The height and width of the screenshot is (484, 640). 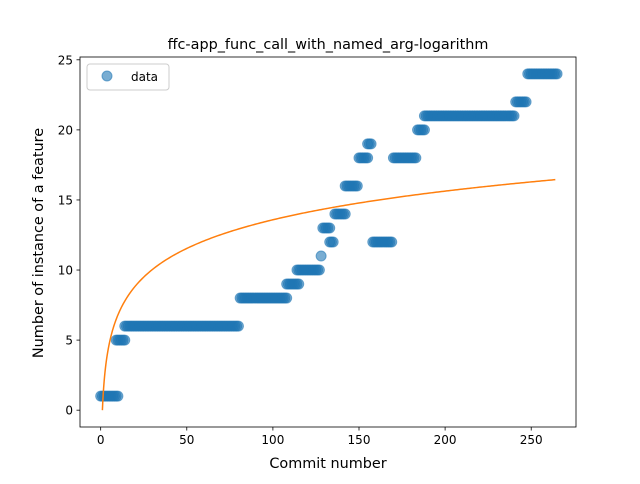 I want to click on y-tick-label: 25, so click(x=65, y=60).